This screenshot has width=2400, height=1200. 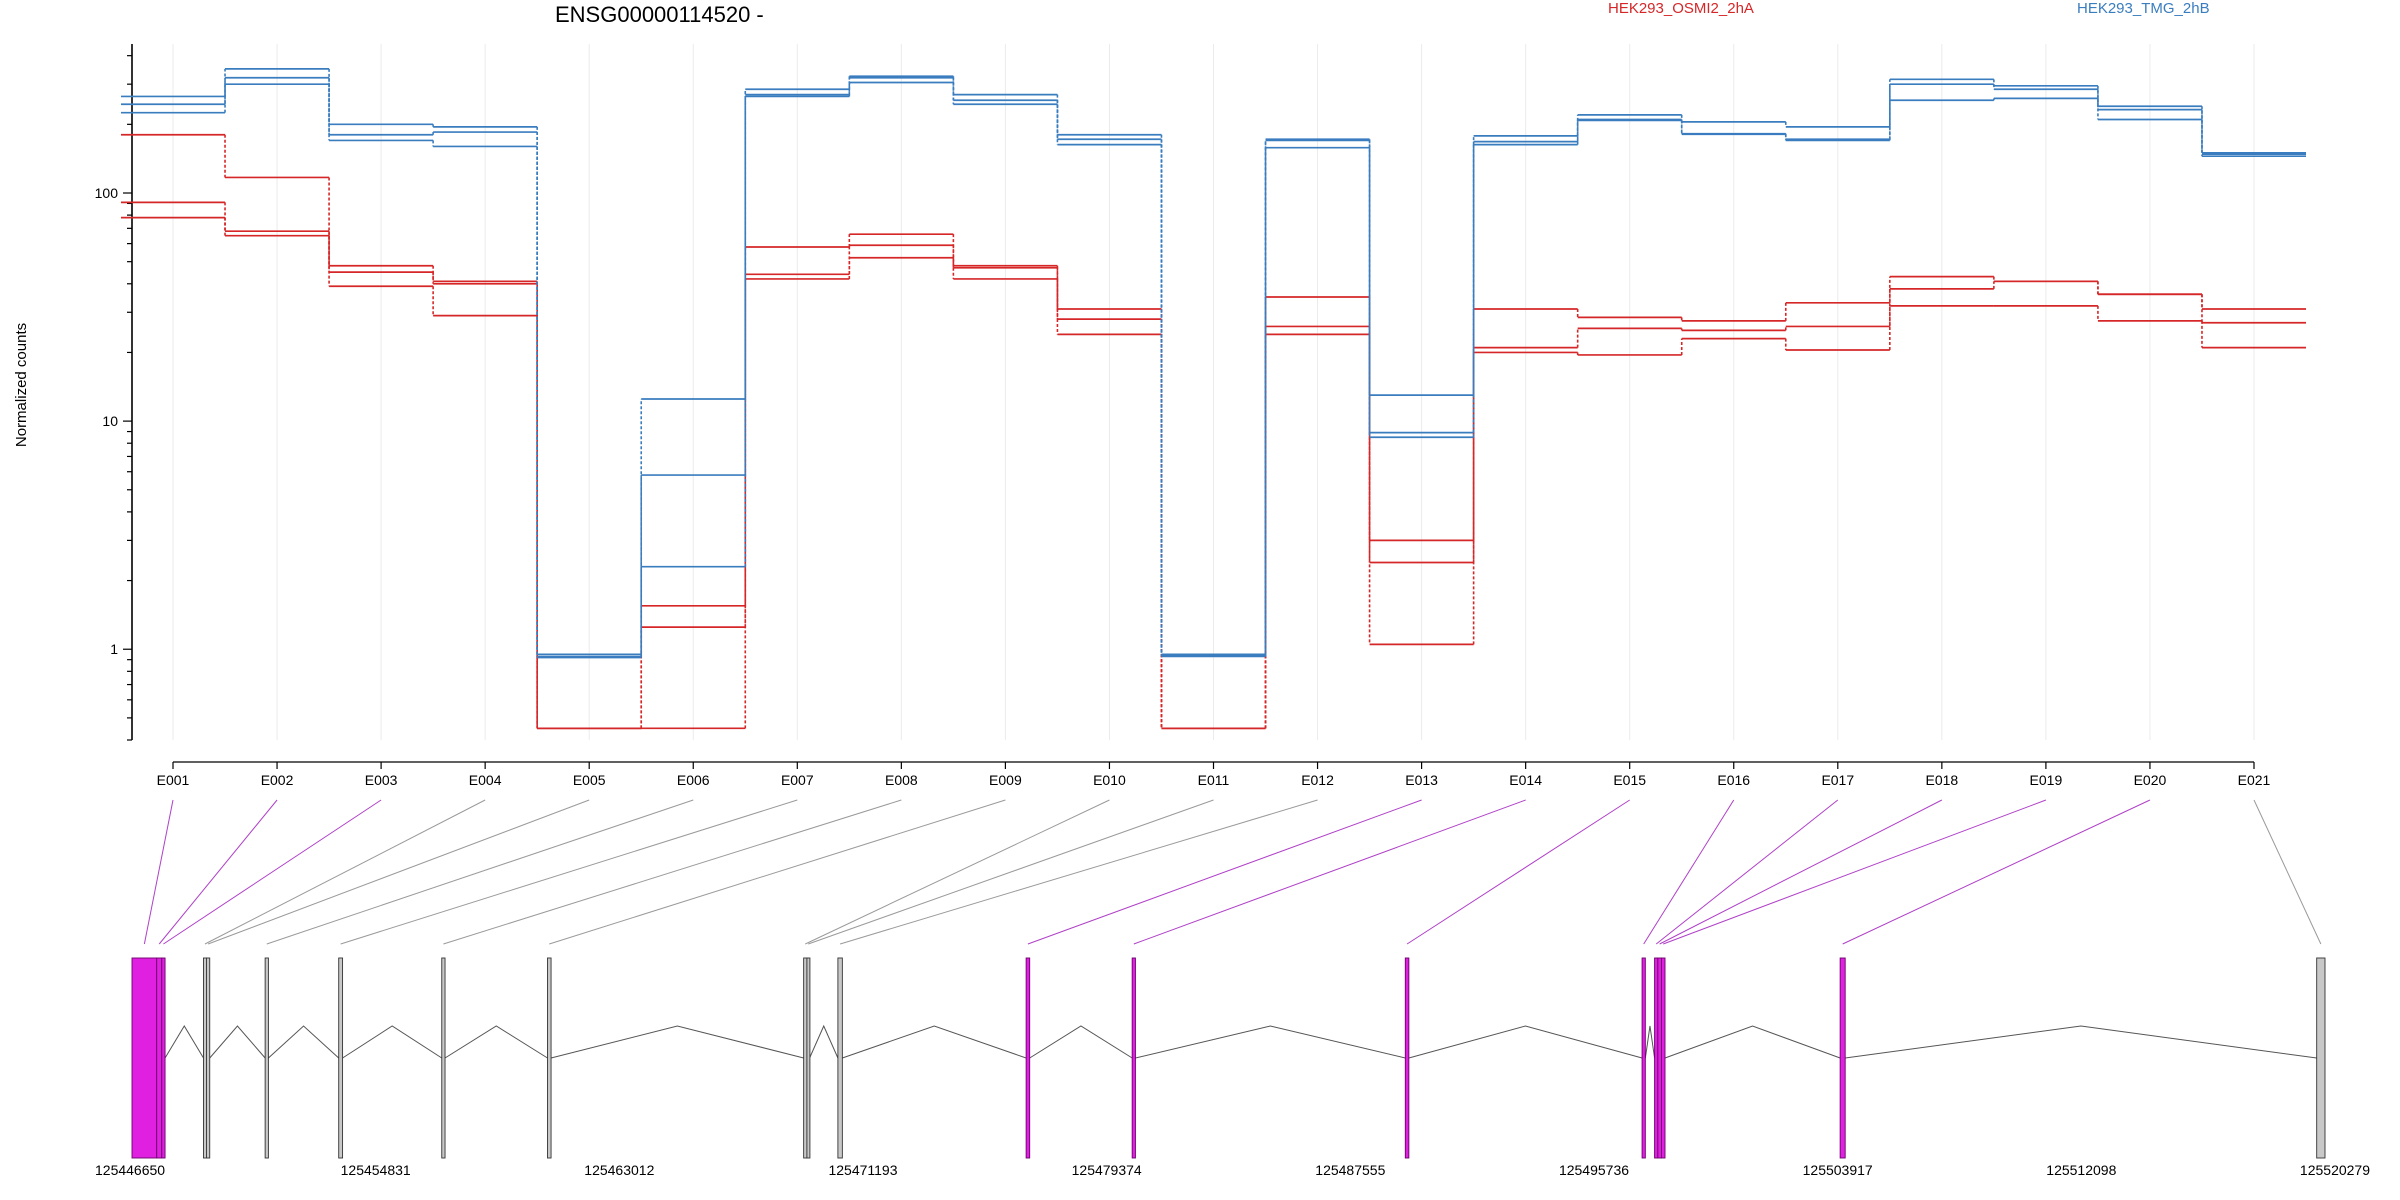 What do you see at coordinates (1109, 780) in the screenshot?
I see `x-tick-label-e010: E010` at bounding box center [1109, 780].